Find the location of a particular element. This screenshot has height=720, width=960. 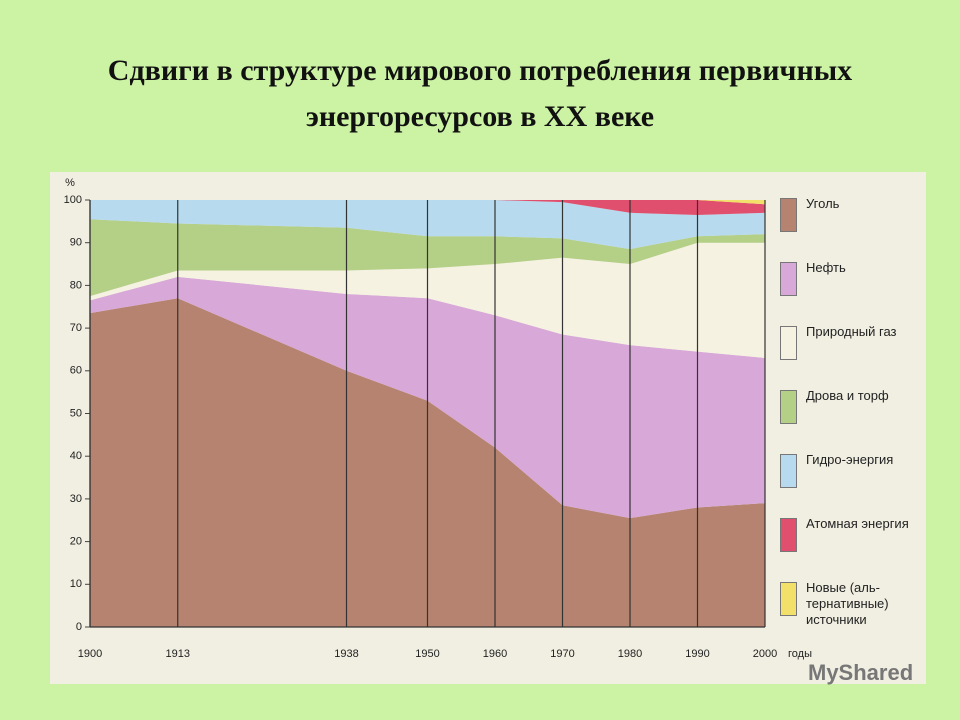

y-tick-label: 40 is located at coordinates (76, 456).